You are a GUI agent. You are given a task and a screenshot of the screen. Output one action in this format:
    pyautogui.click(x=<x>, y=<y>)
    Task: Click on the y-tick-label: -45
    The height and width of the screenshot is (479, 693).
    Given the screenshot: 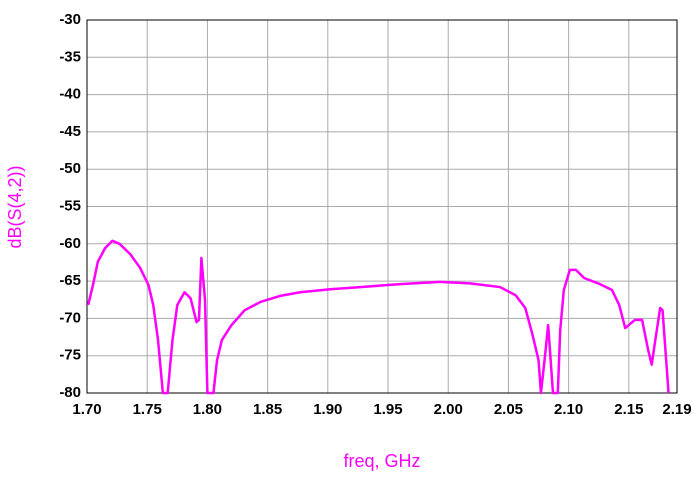 What is the action you would take?
    pyautogui.click(x=70, y=131)
    